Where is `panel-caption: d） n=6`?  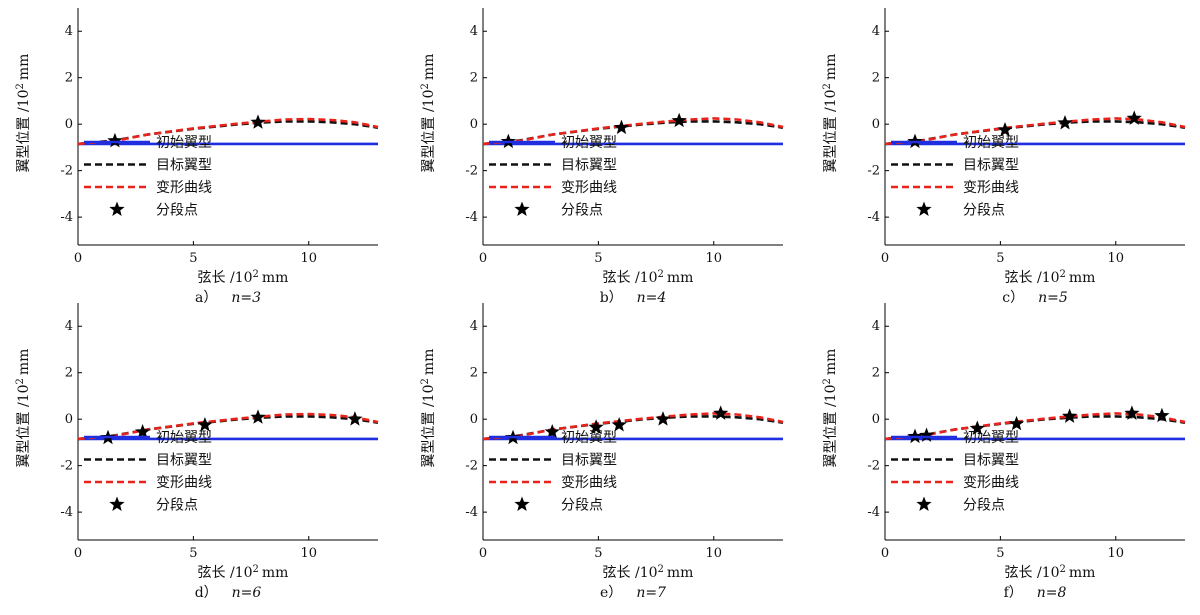 panel-caption: d） n=6 is located at coordinates (228, 593).